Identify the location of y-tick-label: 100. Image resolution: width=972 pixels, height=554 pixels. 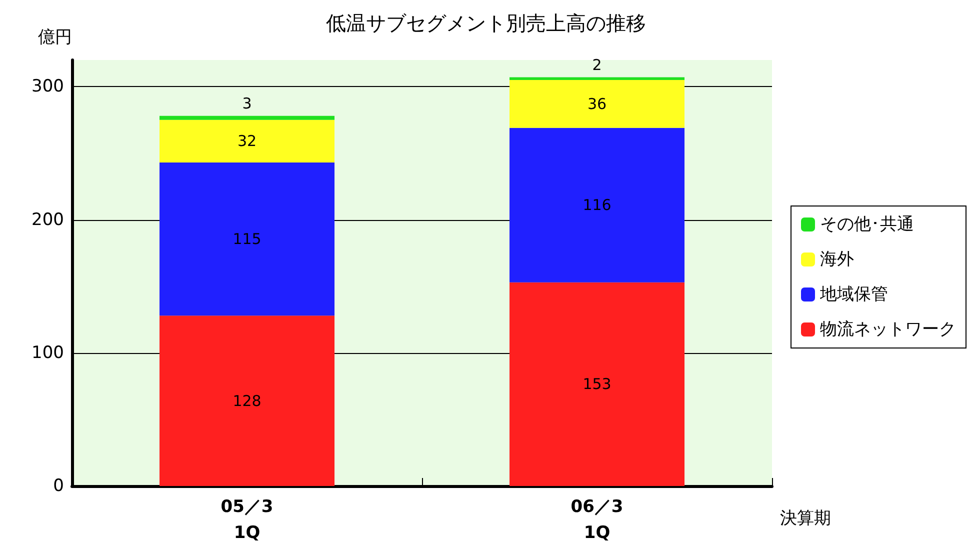
(48, 352).